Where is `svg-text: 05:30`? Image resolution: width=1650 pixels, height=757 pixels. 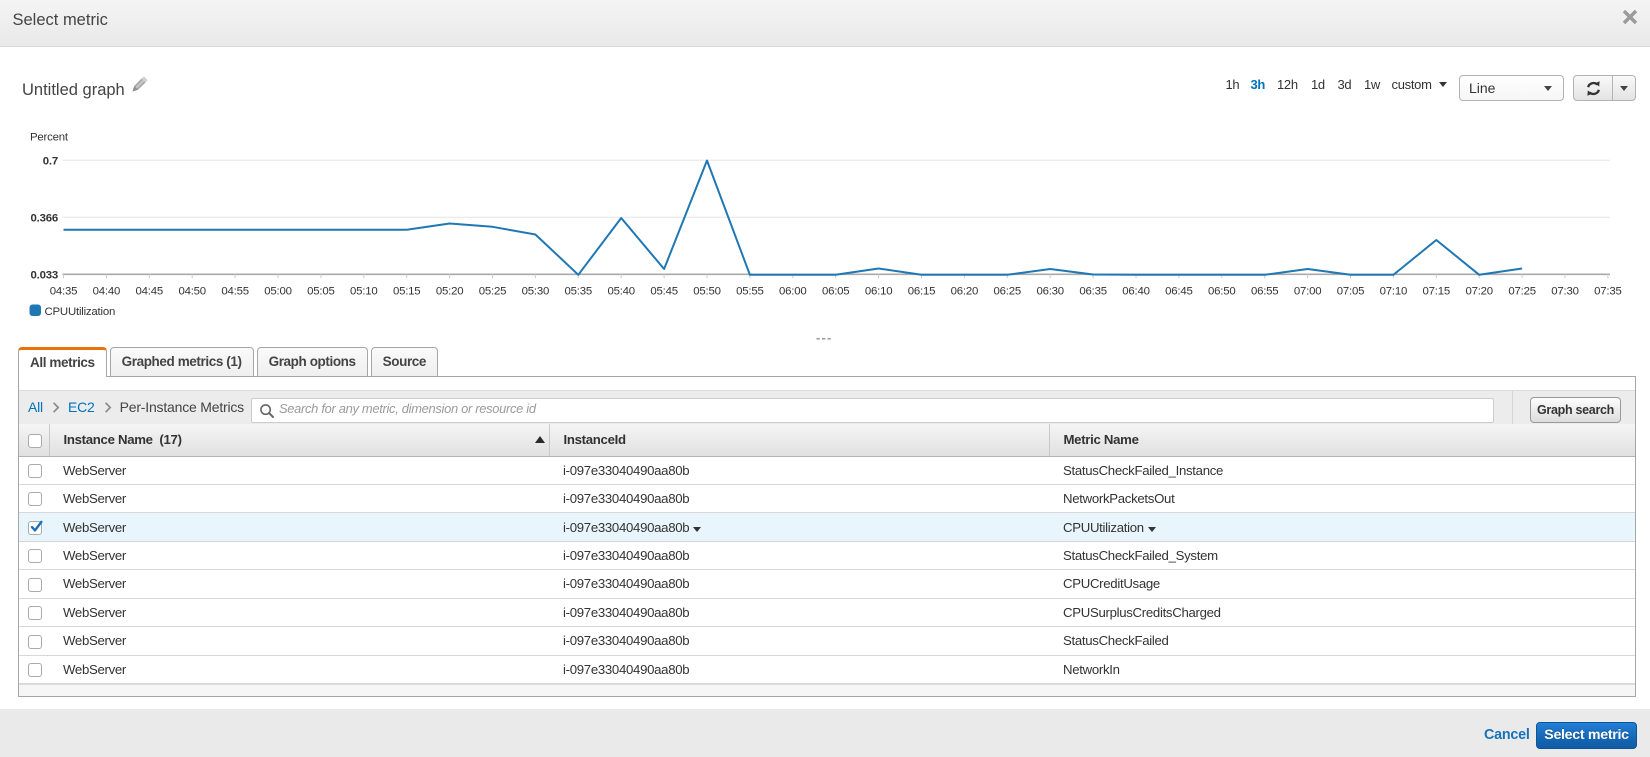 svg-text: 05:30 is located at coordinates (536, 292).